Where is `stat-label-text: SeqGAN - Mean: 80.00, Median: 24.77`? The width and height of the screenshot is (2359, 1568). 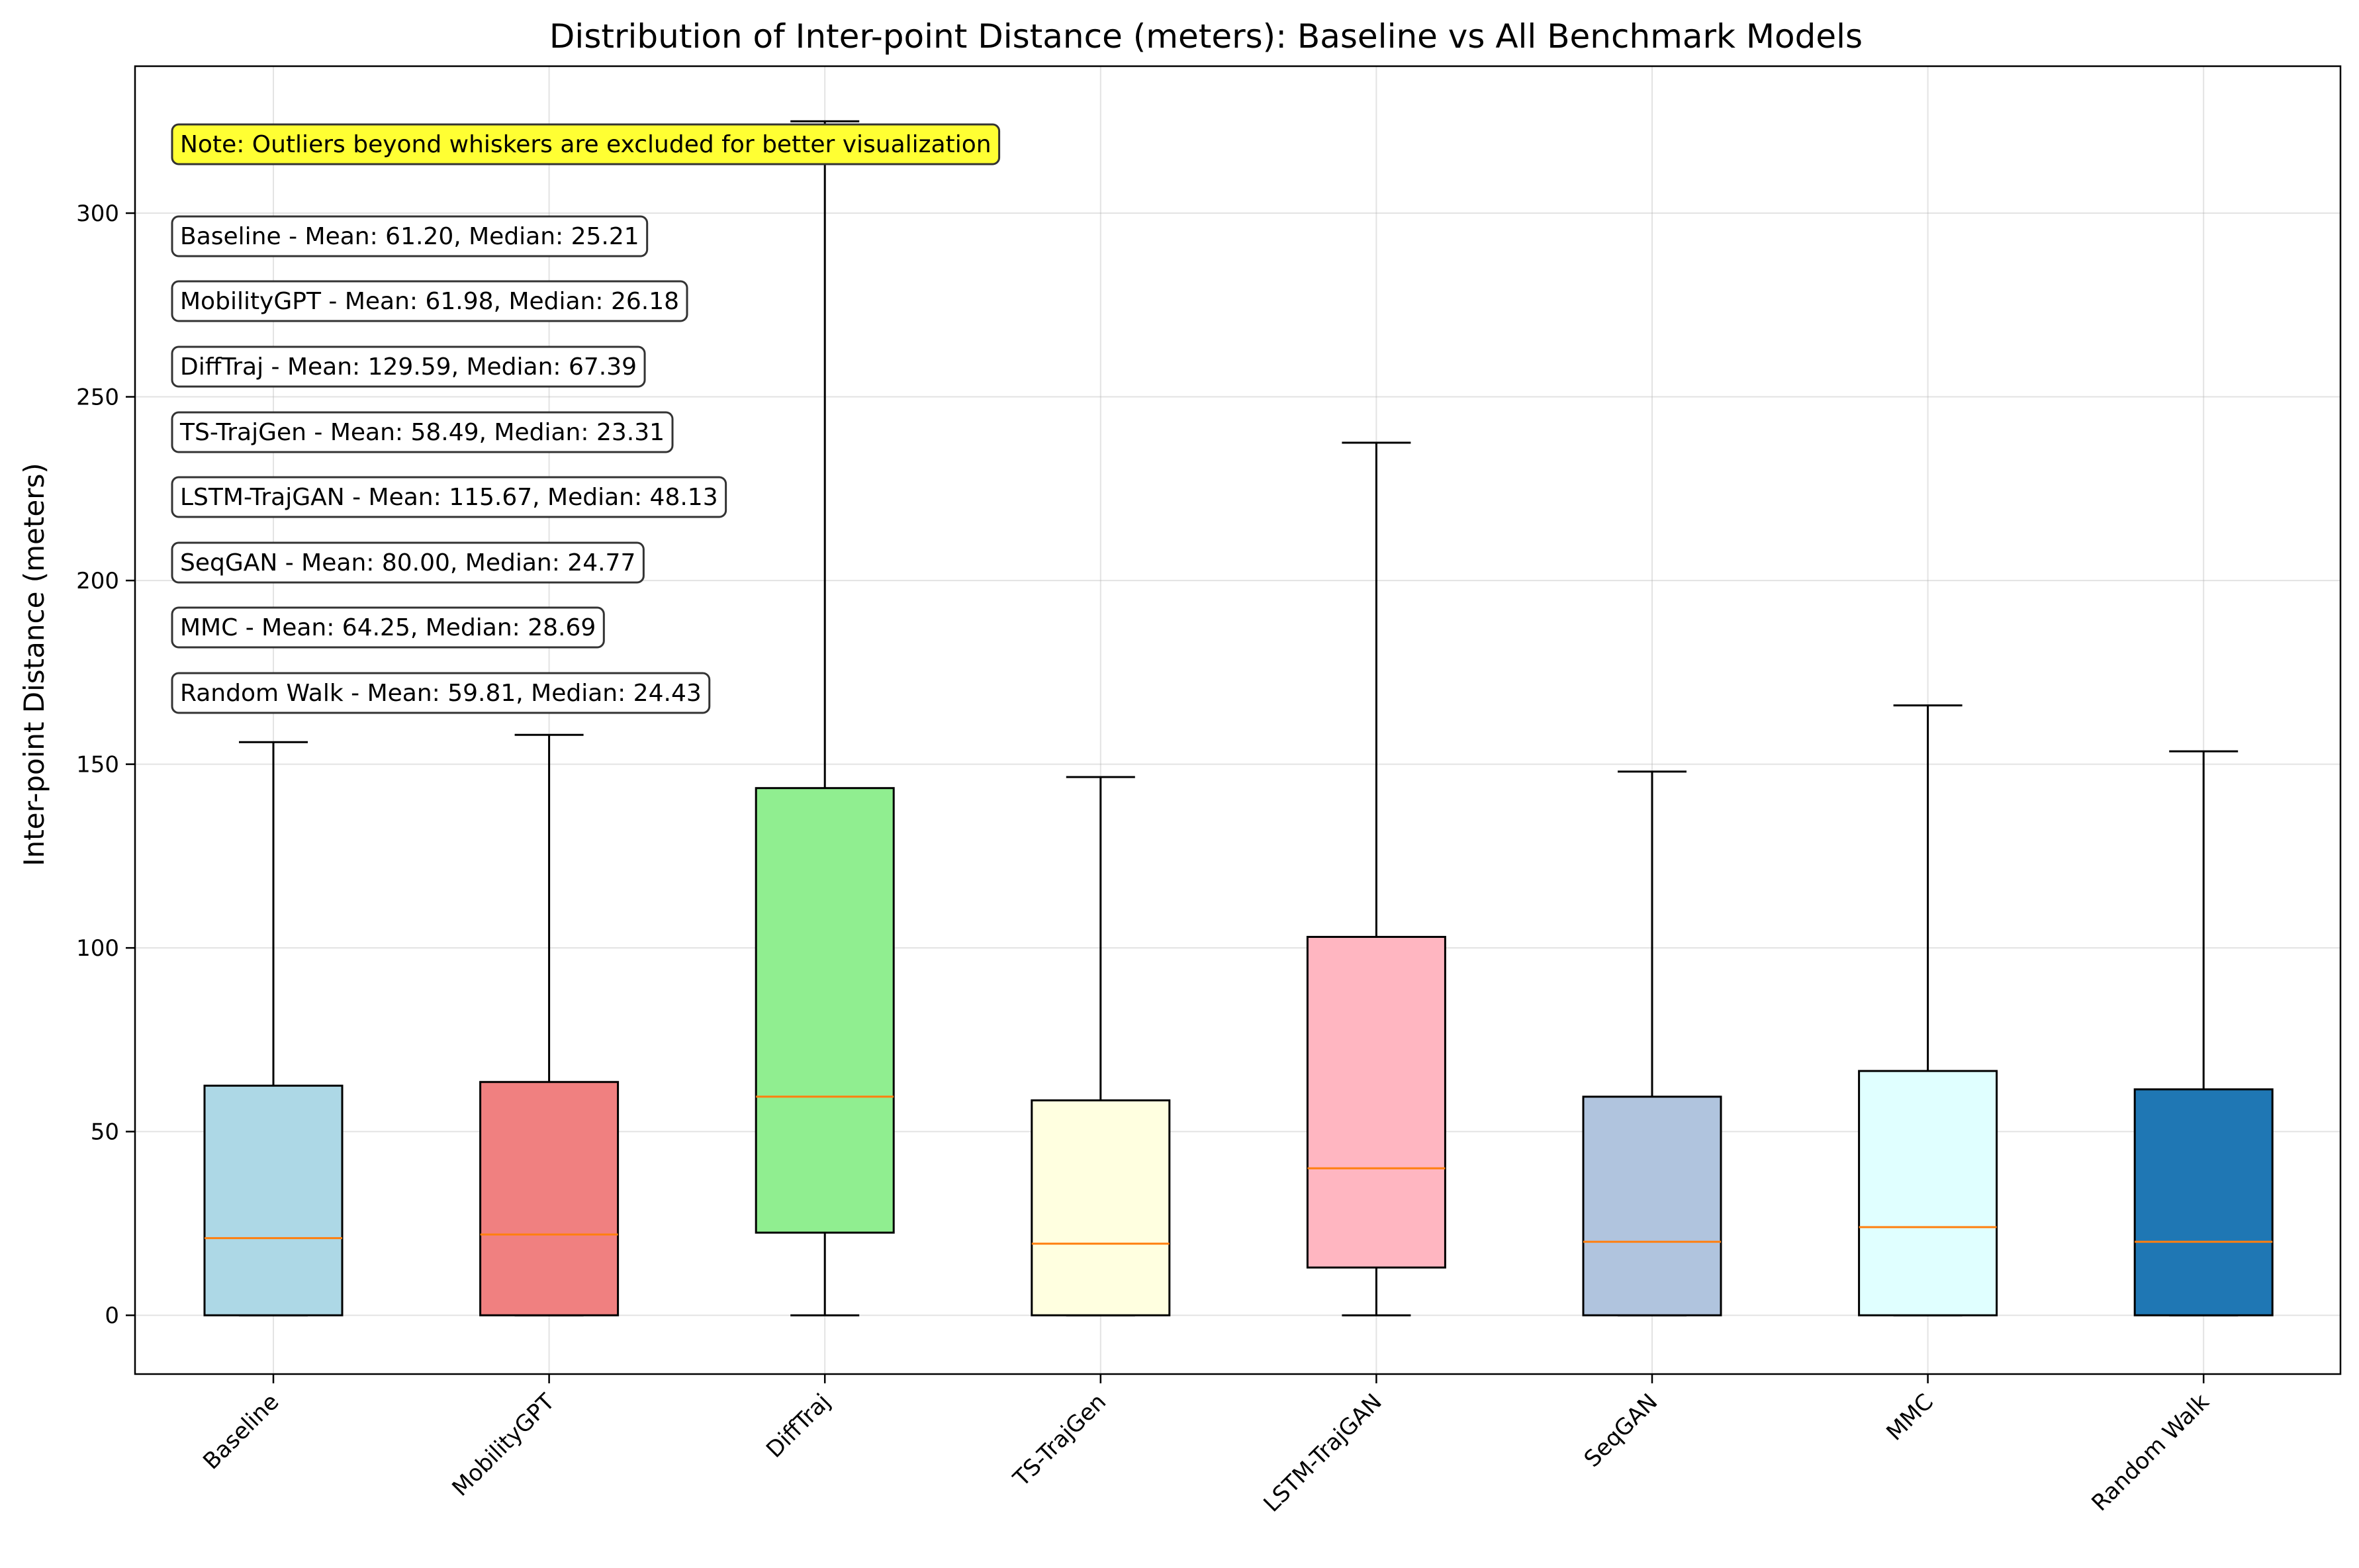
stat-label-text: SeqGAN - Mean: 80.00, Median: 24.77 is located at coordinates (407, 562).